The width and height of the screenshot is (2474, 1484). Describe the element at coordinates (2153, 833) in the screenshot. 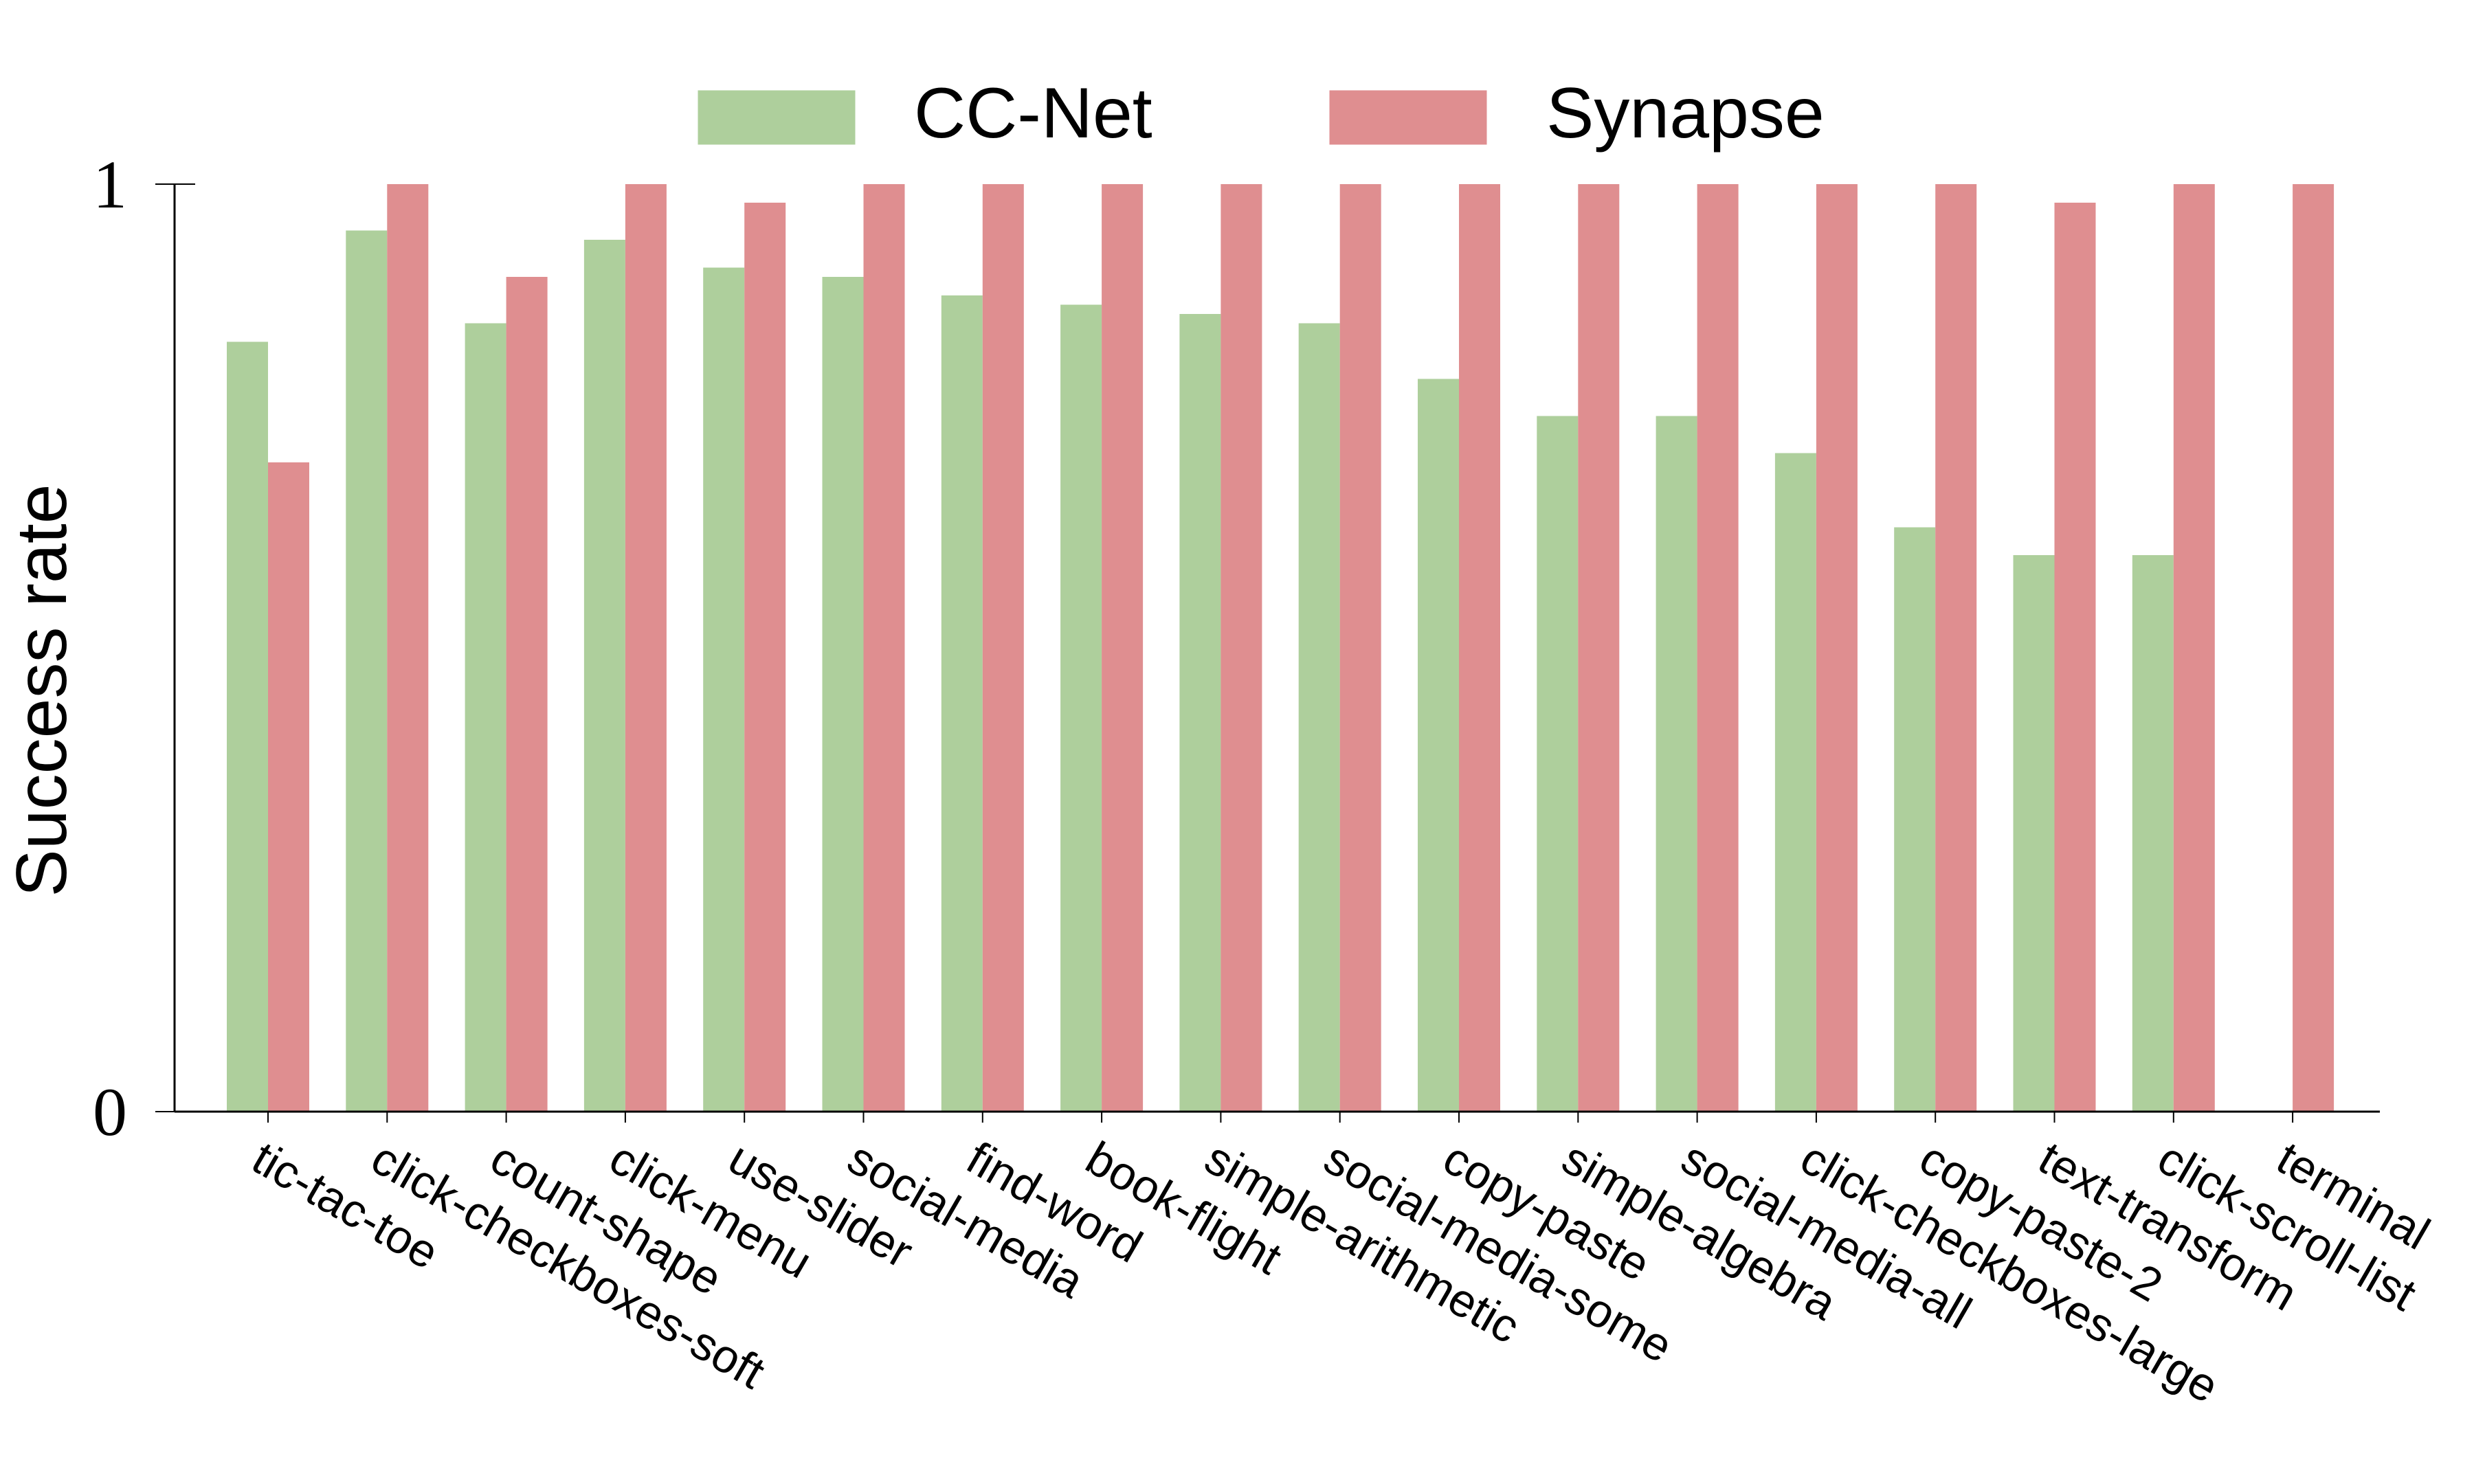

I see `bar-cc-net-click-scroll-list` at that location.